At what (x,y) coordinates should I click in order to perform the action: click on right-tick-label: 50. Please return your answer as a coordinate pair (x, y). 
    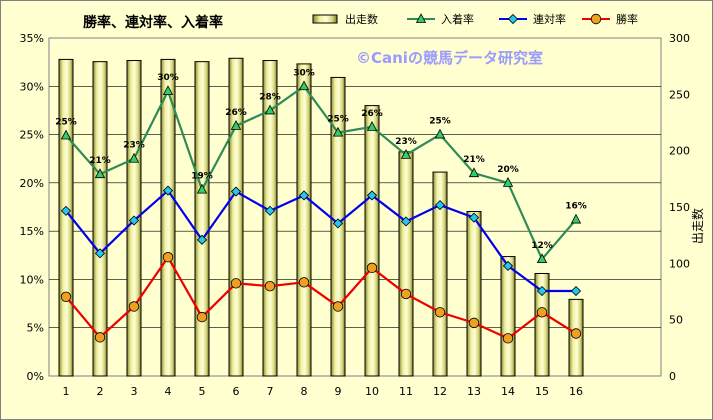
    Looking at the image, I should click on (676, 320).